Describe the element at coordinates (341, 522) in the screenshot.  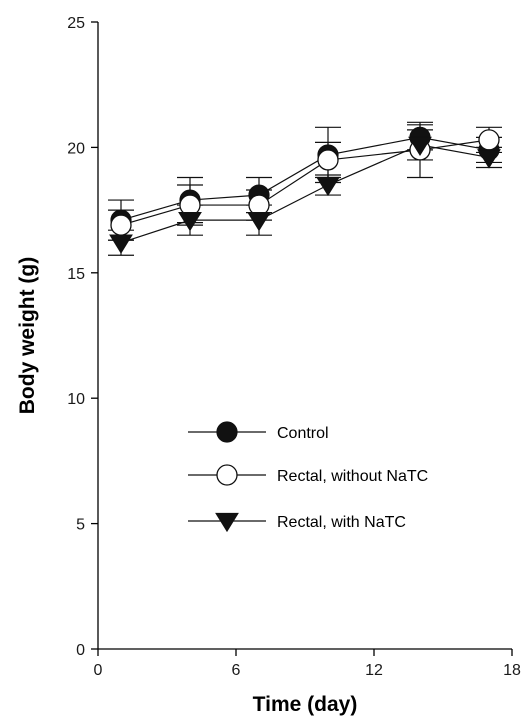
I see `legend-label: Rectal, with NaTC` at that location.